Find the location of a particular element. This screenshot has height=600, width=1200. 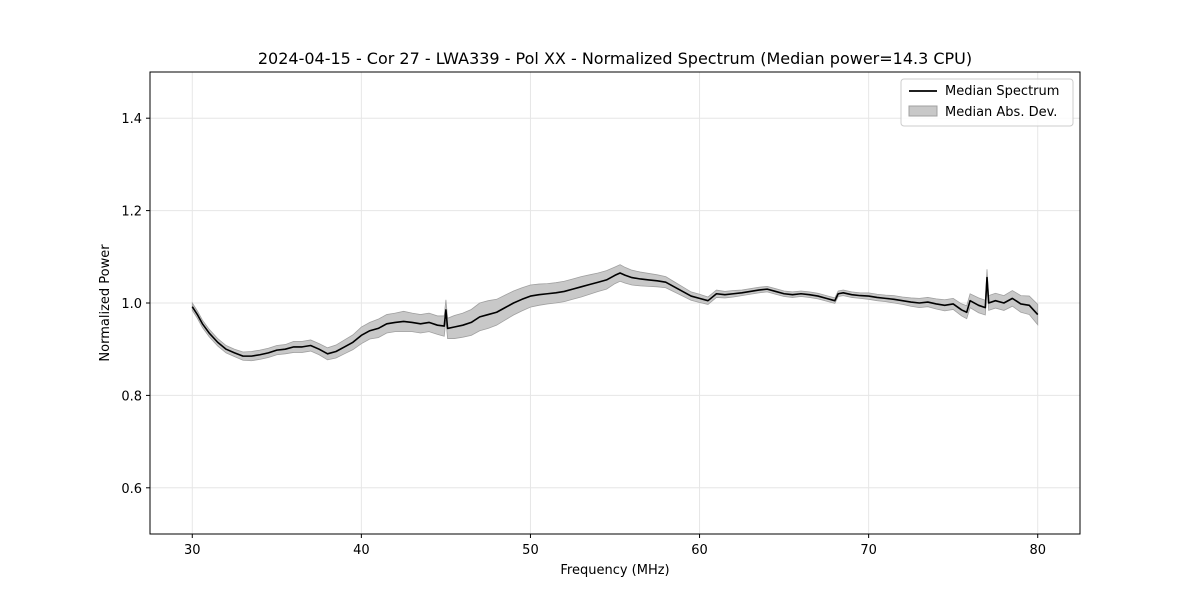

x-tick-label: 40 is located at coordinates (361, 550).